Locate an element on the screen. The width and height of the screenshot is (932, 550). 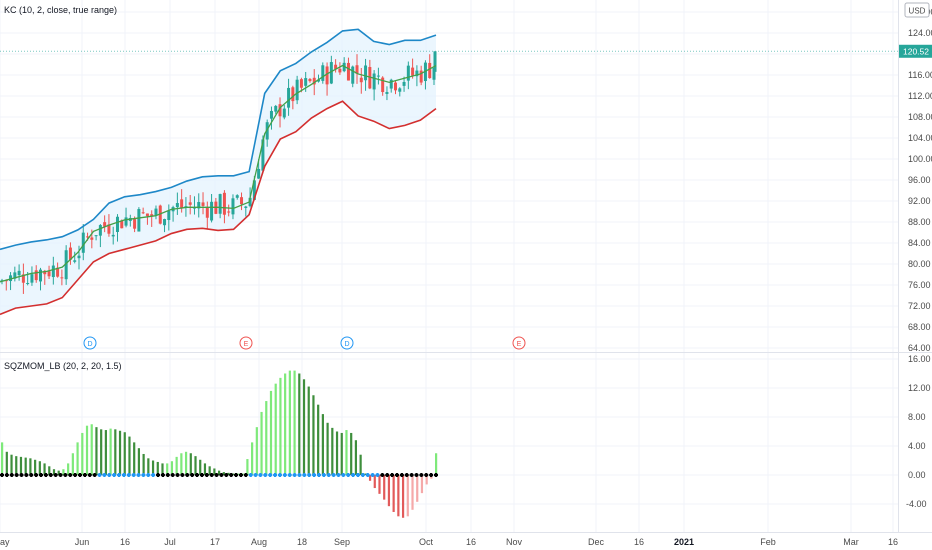
momentum-tick-label: 16.00 is located at coordinates (919, 359).